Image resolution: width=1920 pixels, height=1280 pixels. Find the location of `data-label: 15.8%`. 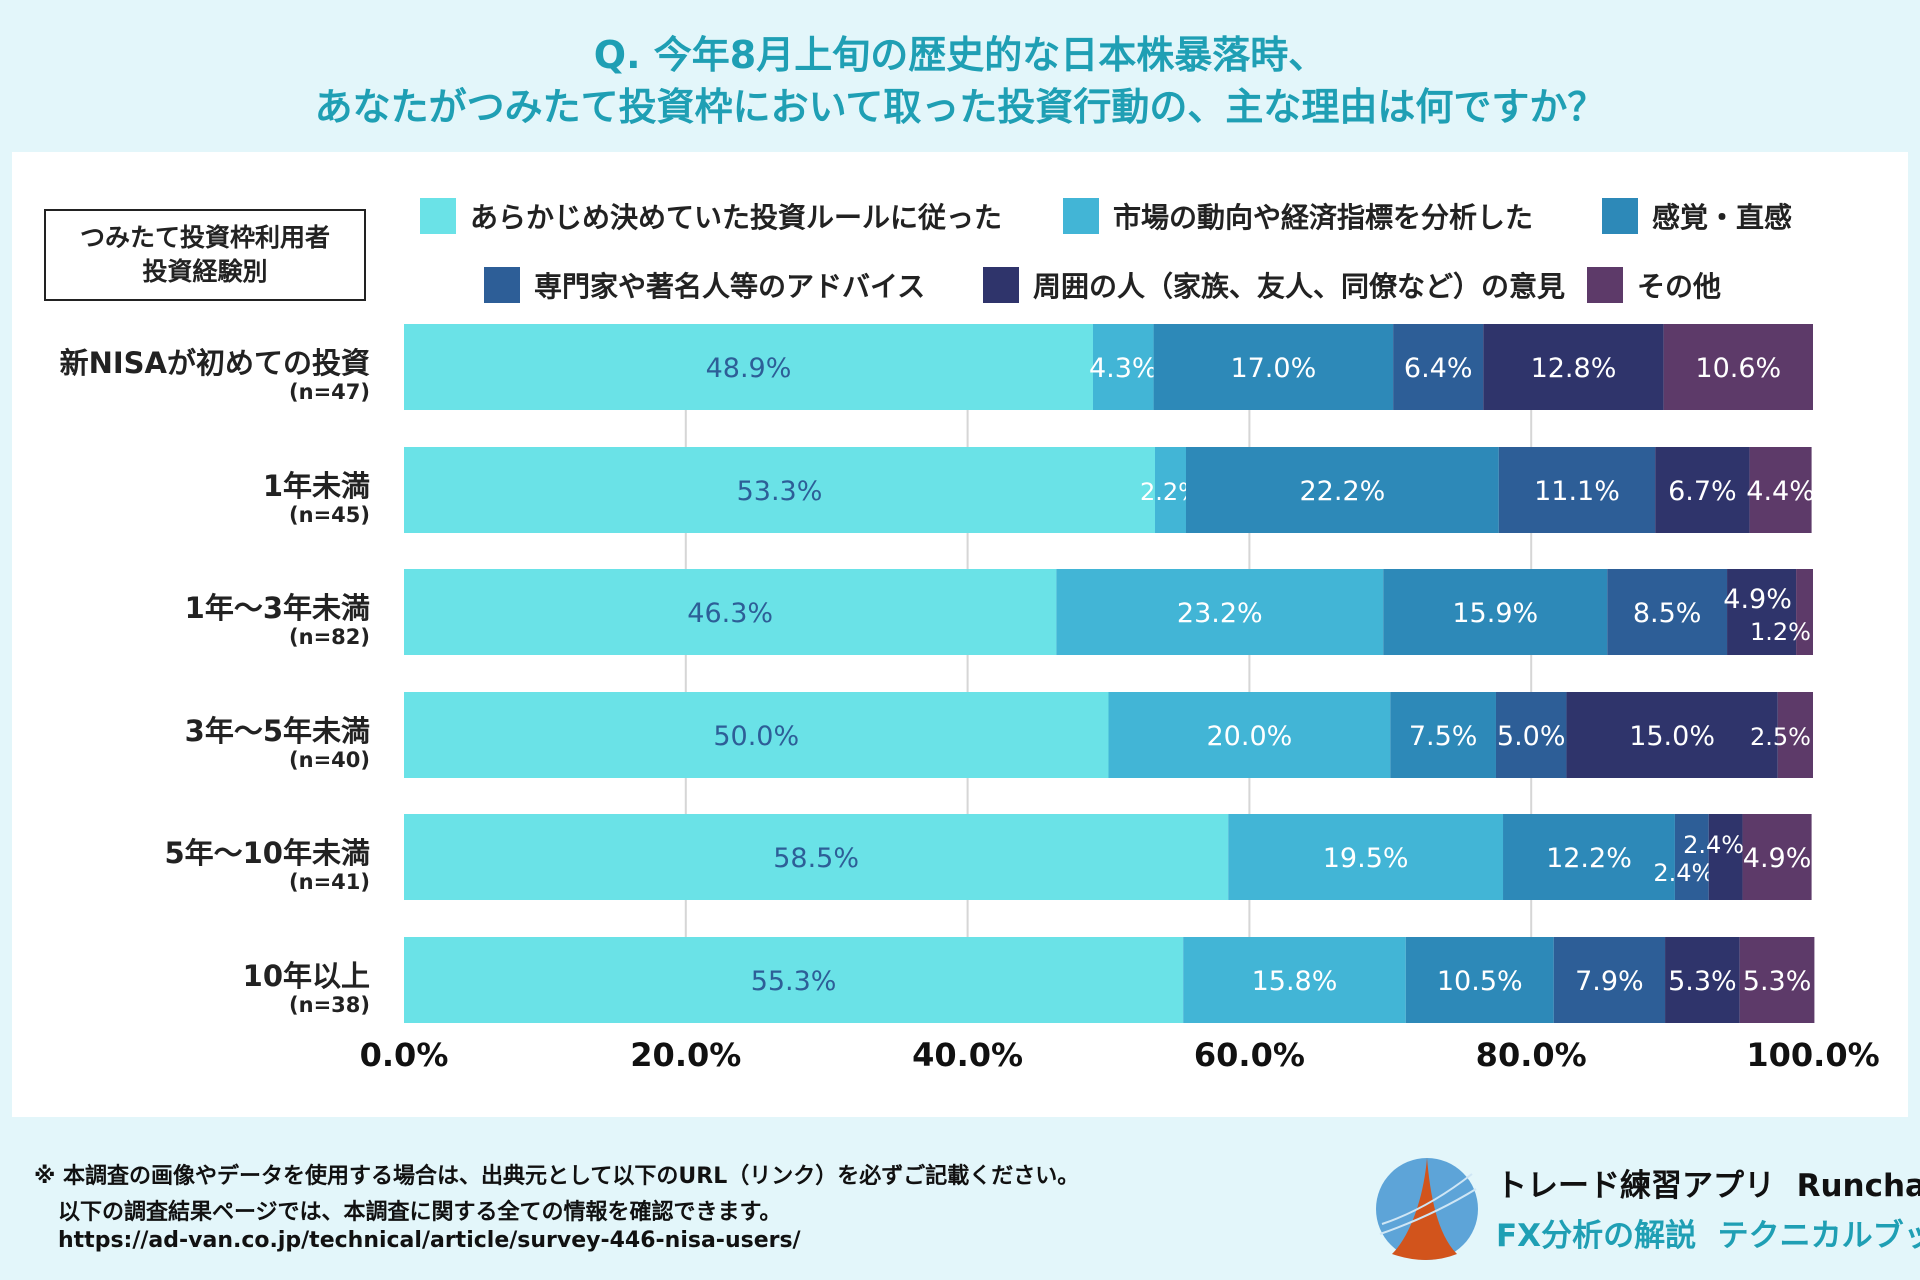

data-label: 15.8% is located at coordinates (1295, 981).